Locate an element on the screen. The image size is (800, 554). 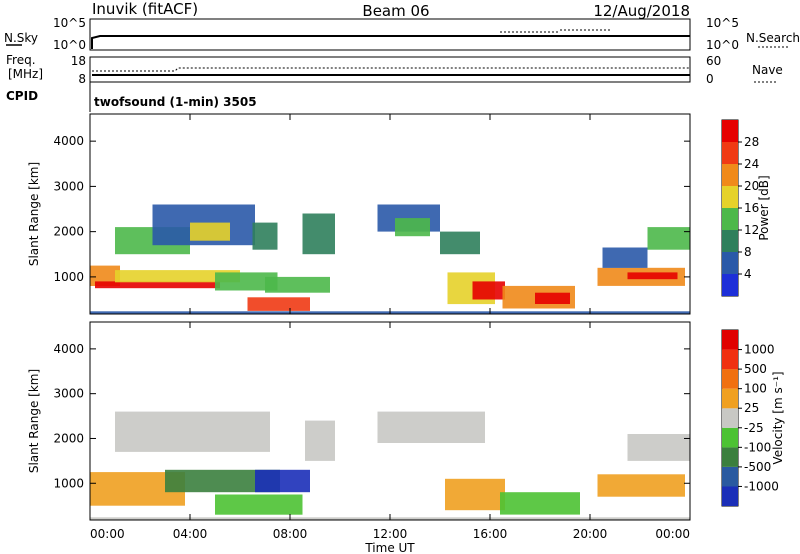
freq-tick-bottom: 8 is located at coordinates (82, 79).